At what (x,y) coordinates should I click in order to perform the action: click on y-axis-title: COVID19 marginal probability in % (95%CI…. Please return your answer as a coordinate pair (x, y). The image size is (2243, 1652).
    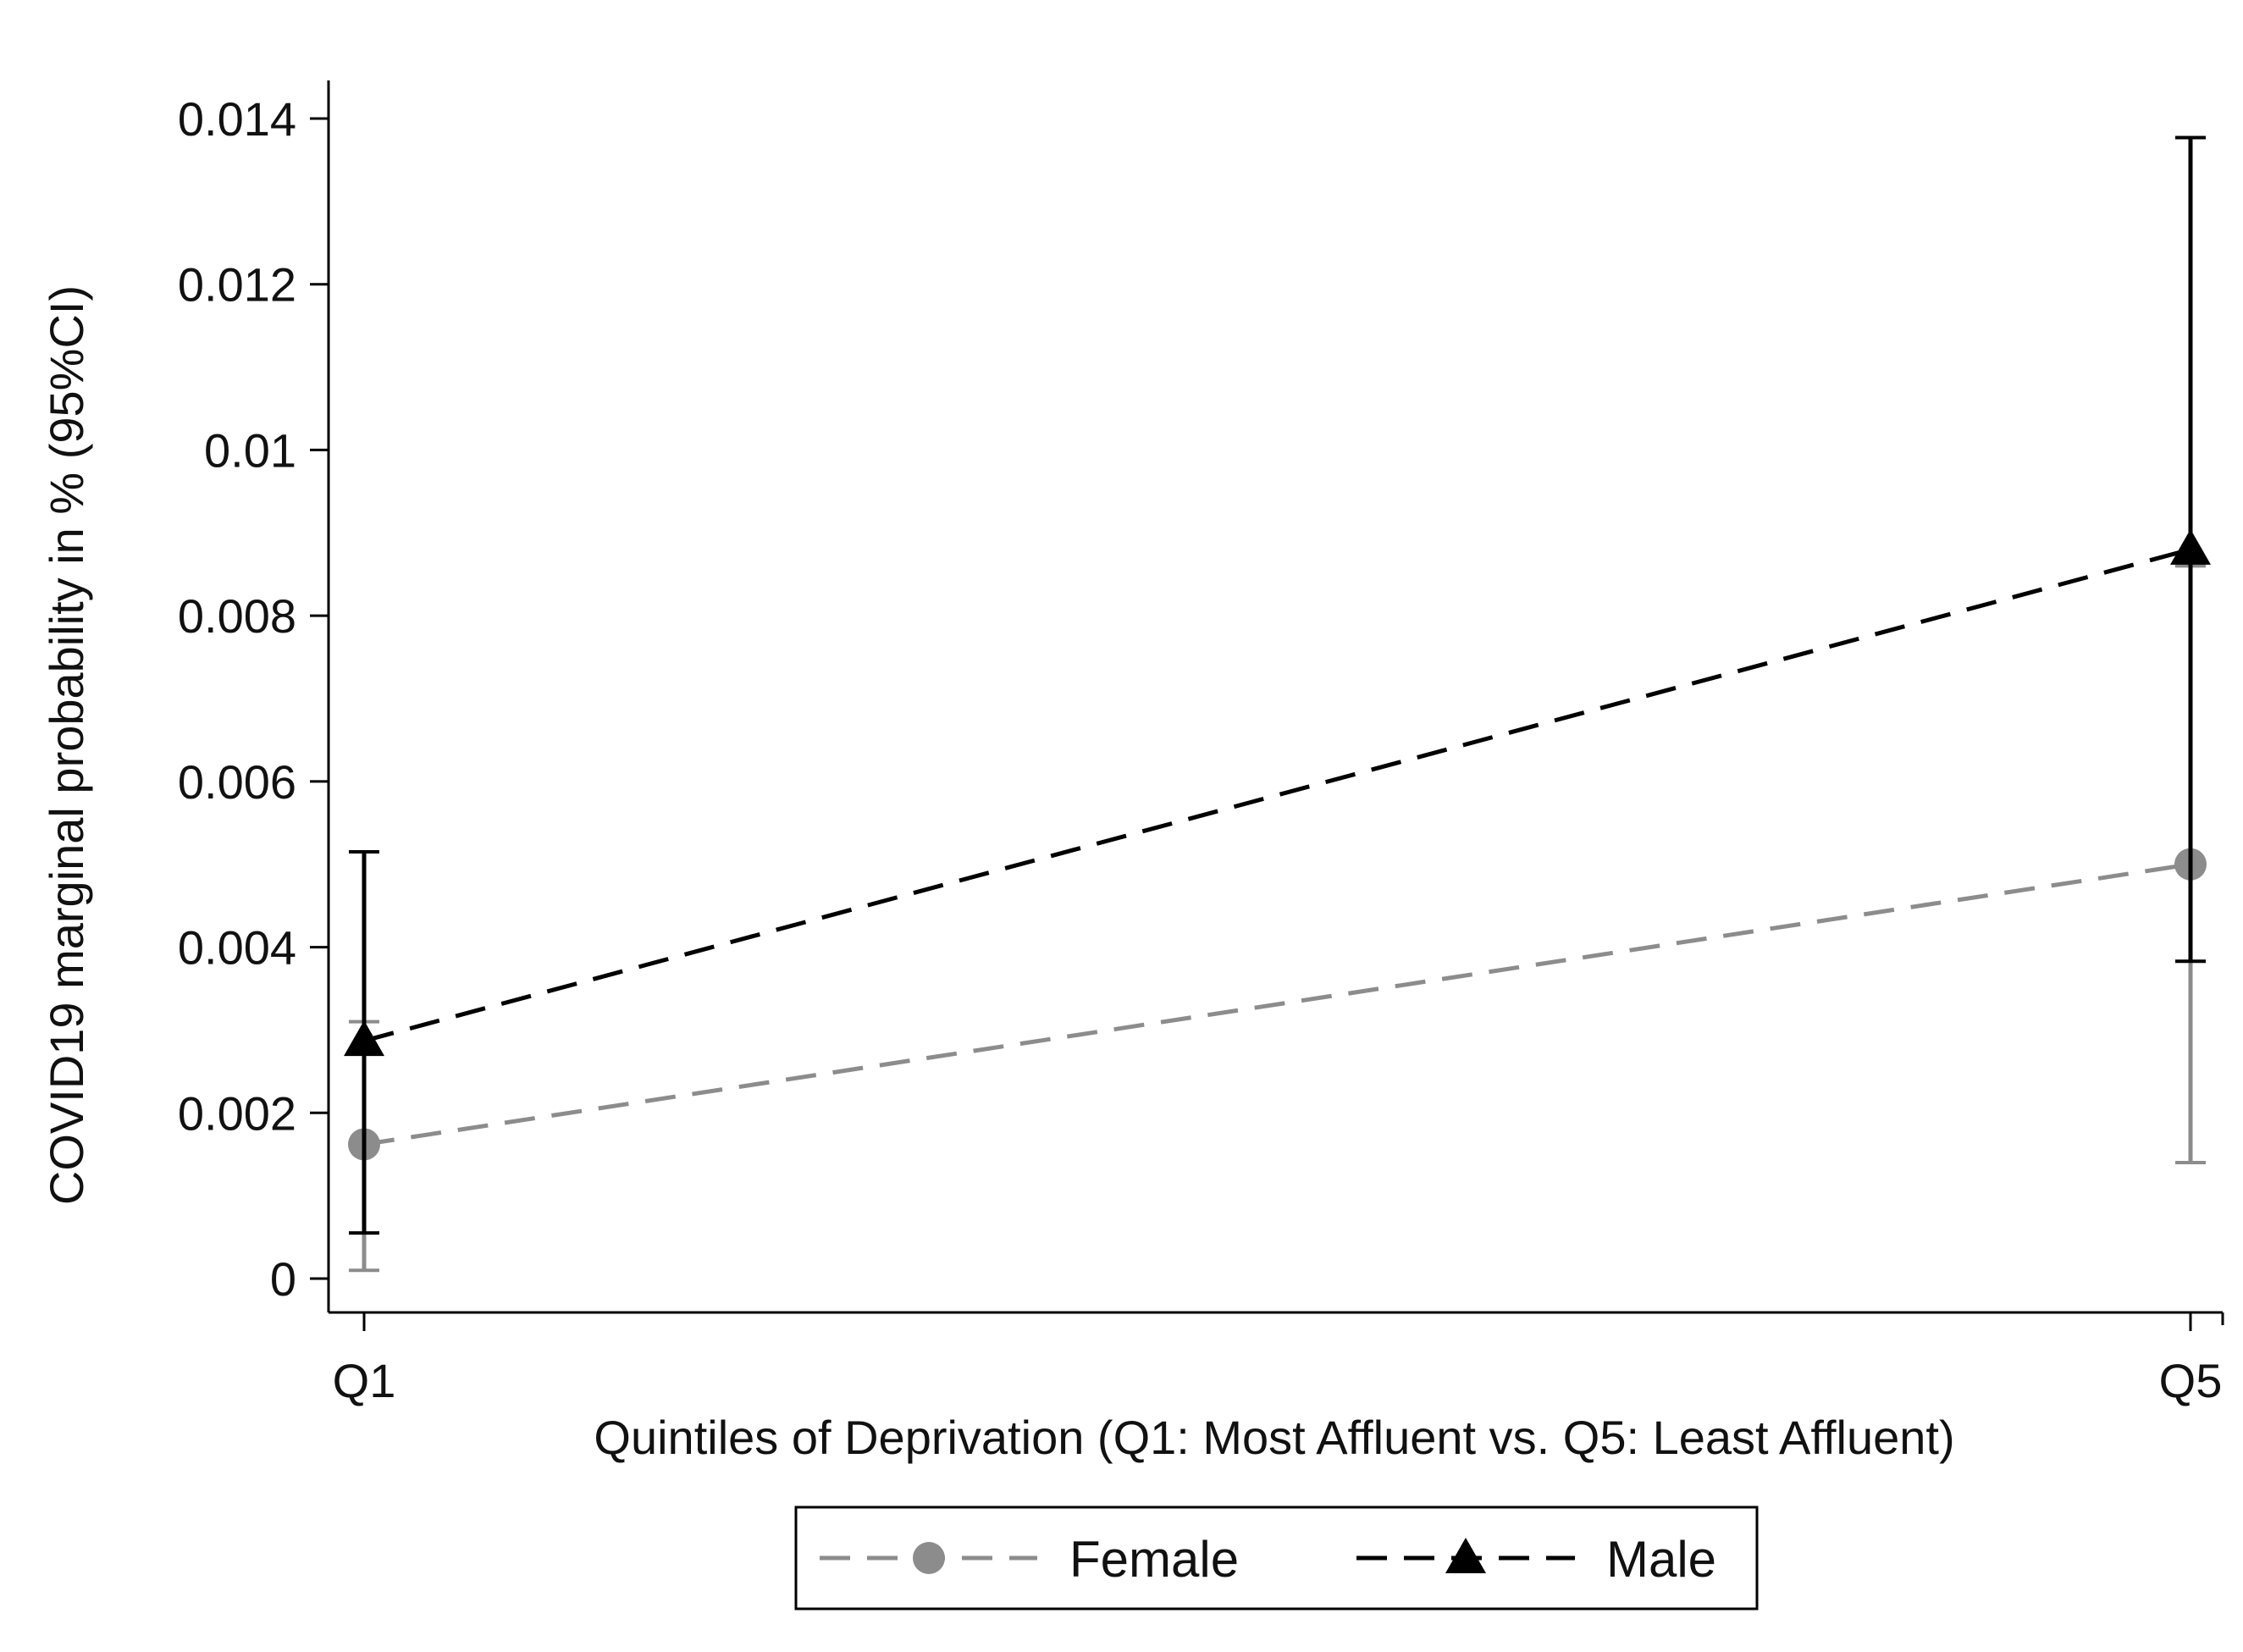
    Looking at the image, I should click on (66, 745).